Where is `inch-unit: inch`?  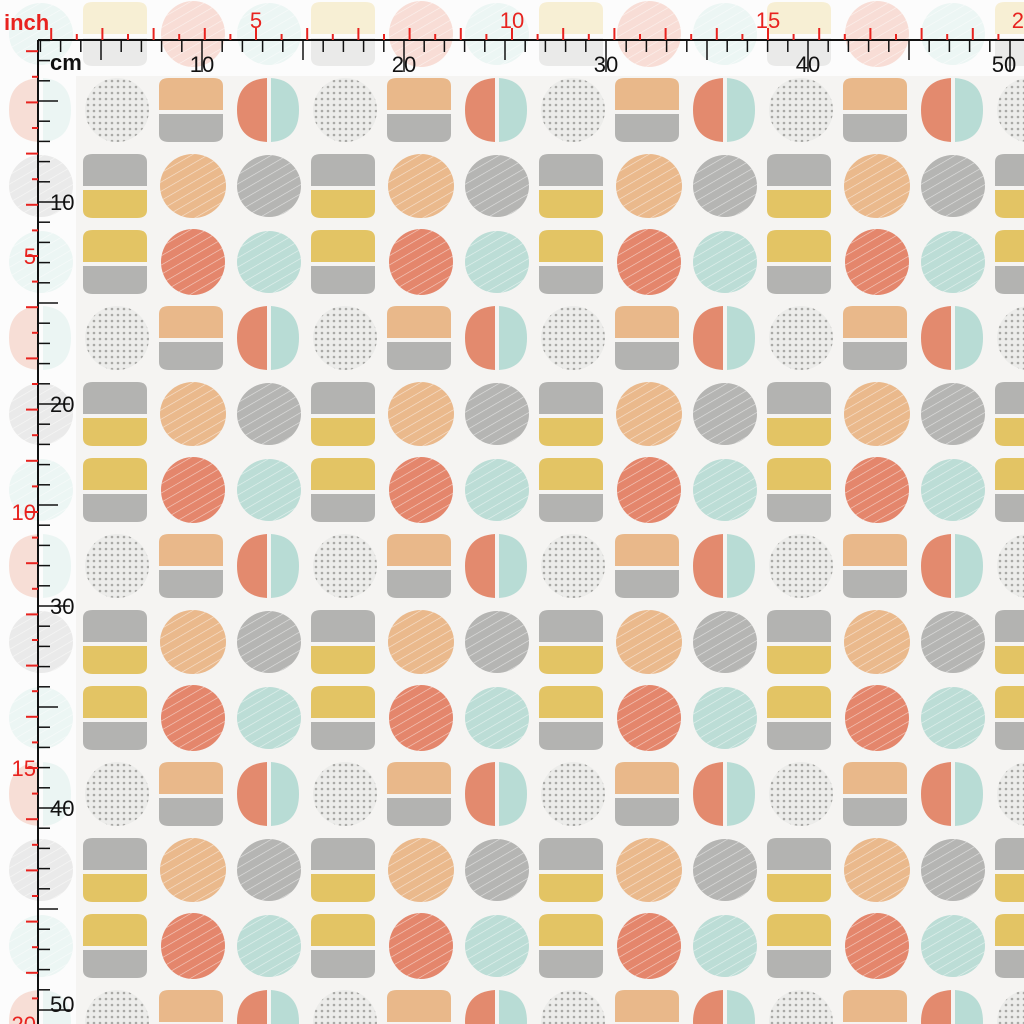 inch-unit: inch is located at coordinates (26, 22).